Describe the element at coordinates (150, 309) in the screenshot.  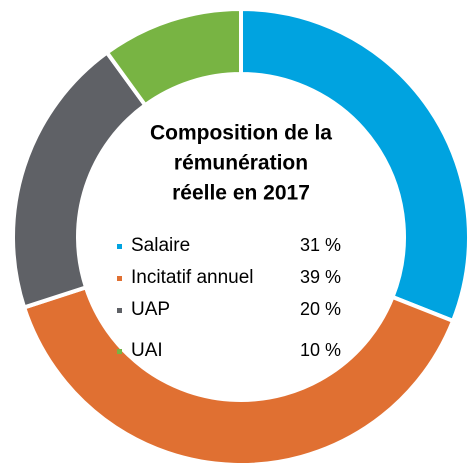
I see `legend-label: UAP` at that location.